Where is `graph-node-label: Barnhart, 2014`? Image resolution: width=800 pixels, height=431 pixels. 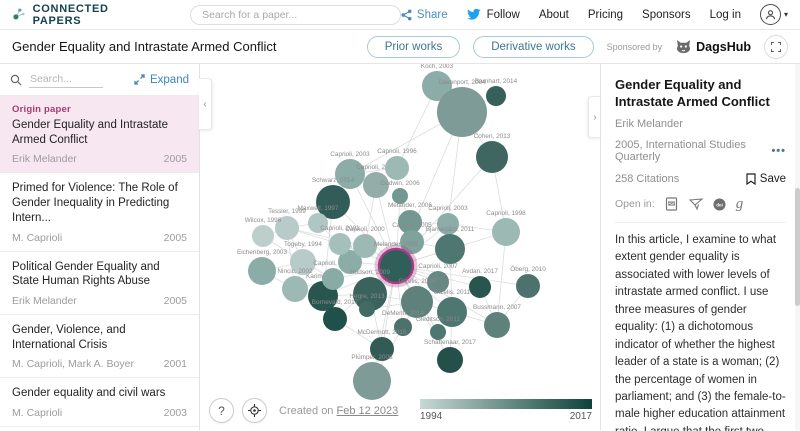 graph-node-label: Barnhart, 2014 is located at coordinates (496, 81).